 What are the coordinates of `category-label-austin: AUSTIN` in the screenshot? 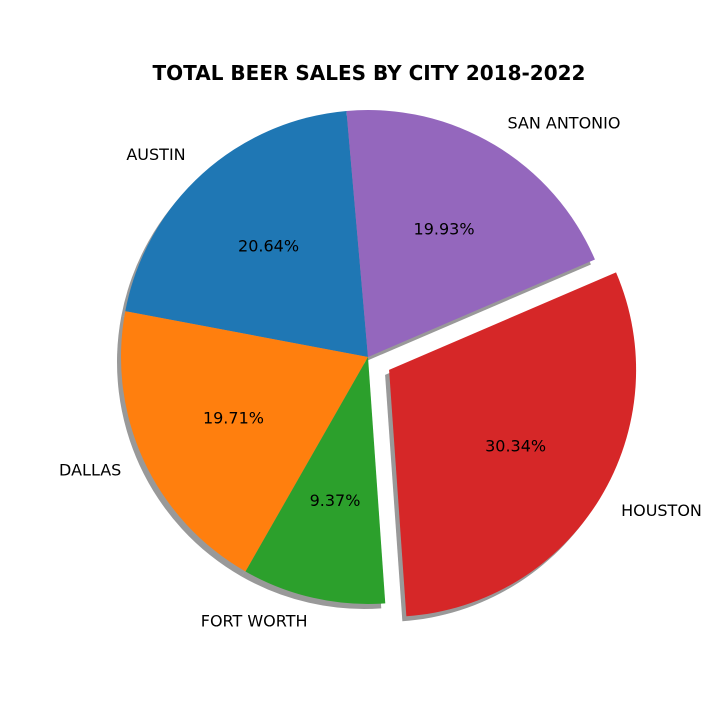 It's located at (155, 154).